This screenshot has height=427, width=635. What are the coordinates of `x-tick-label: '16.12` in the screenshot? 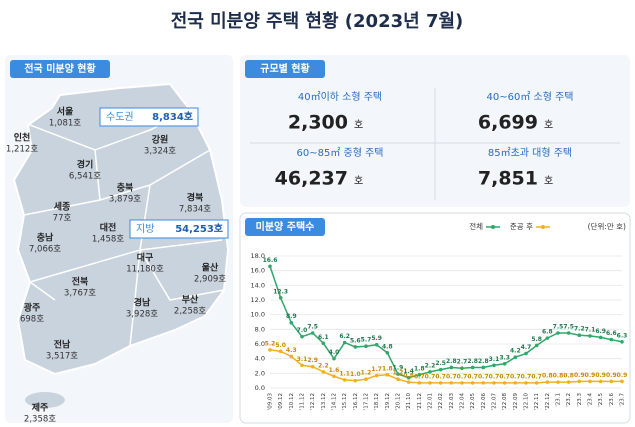 It's located at (356, 401).